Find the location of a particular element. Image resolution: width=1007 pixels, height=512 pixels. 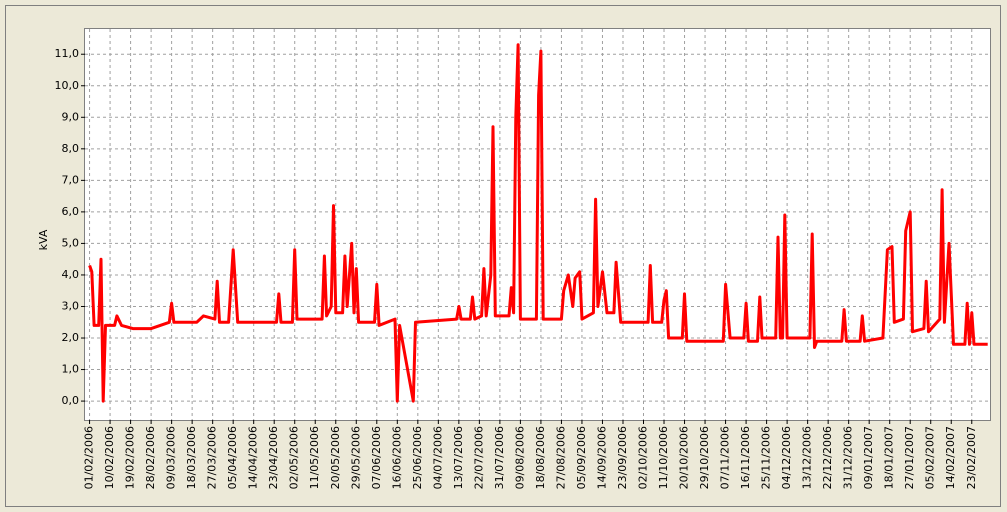

x-tick-label: 04/07/2006 is located at coordinates (437, 457).